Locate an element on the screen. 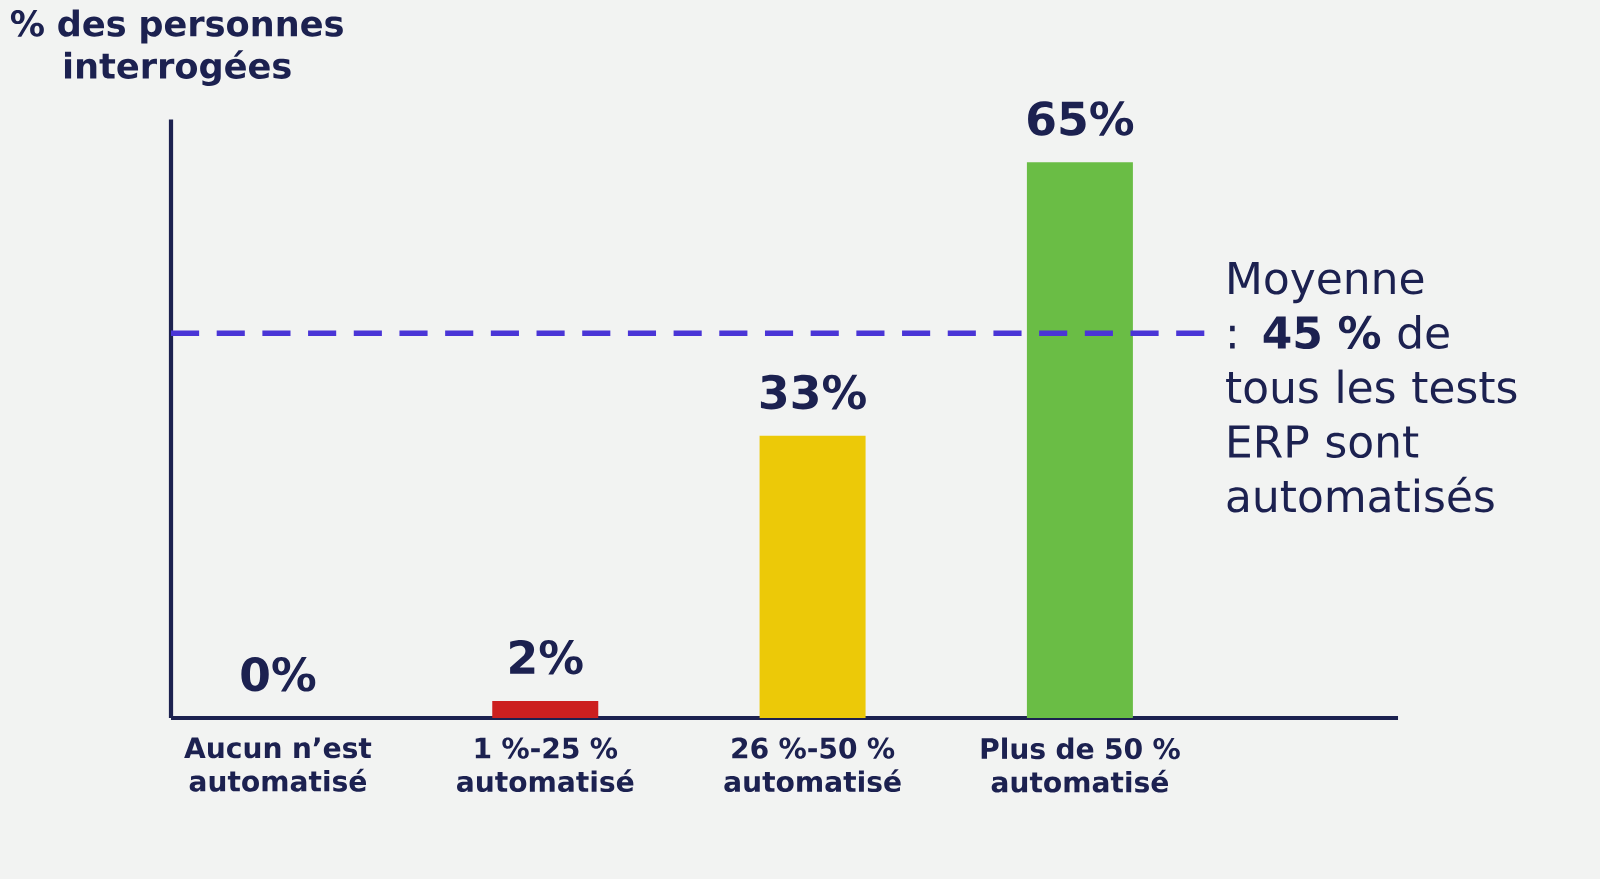 This screenshot has width=1600, height=879. data-label: 0% is located at coordinates (278, 674).